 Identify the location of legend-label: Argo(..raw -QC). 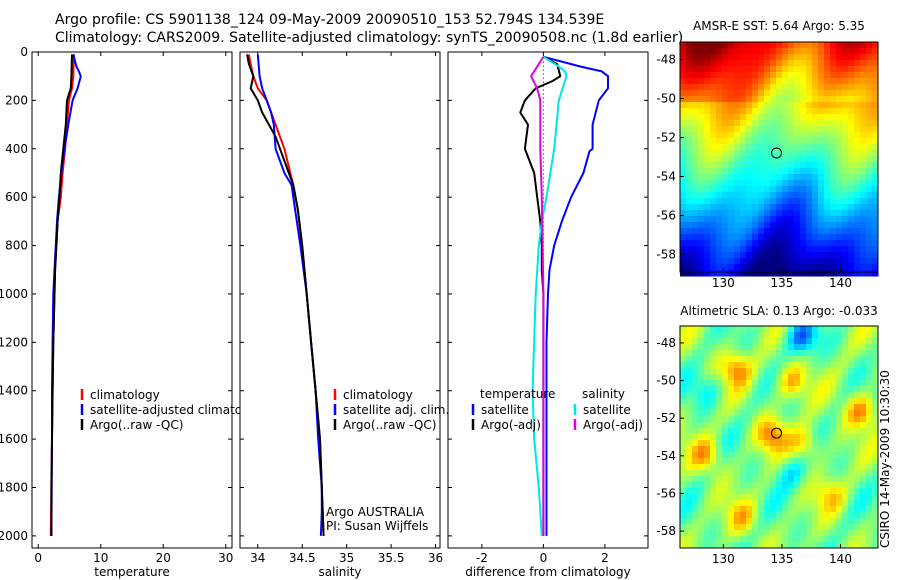
(136, 425).